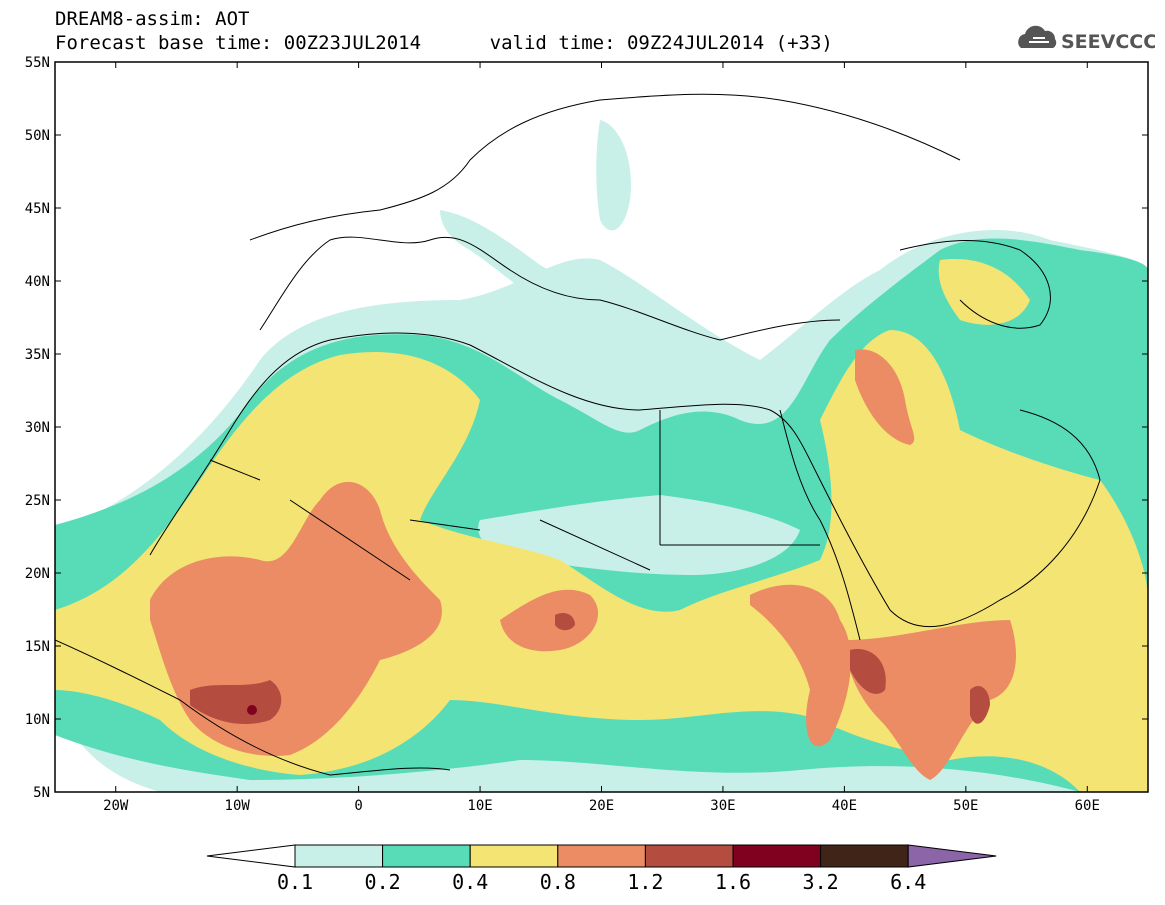 The height and width of the screenshot is (905, 1165). Describe the element at coordinates (984, 292) in the screenshot. I see `aot-0.4-zone` at that location.